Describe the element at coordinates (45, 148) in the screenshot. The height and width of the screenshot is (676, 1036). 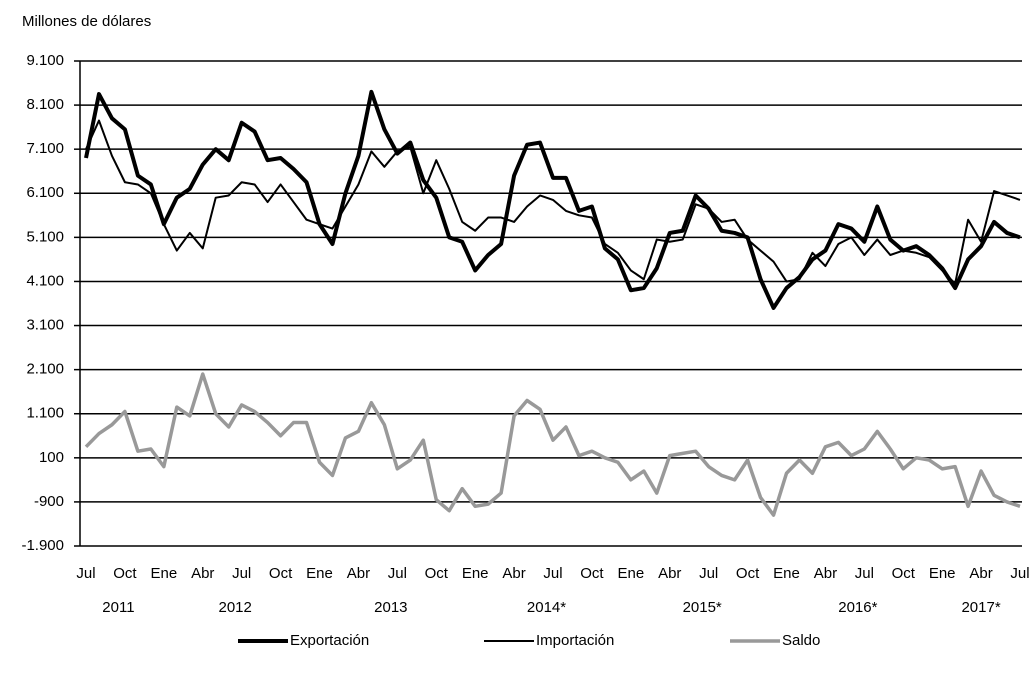
I see `y-tick-label: 7.100` at that location.